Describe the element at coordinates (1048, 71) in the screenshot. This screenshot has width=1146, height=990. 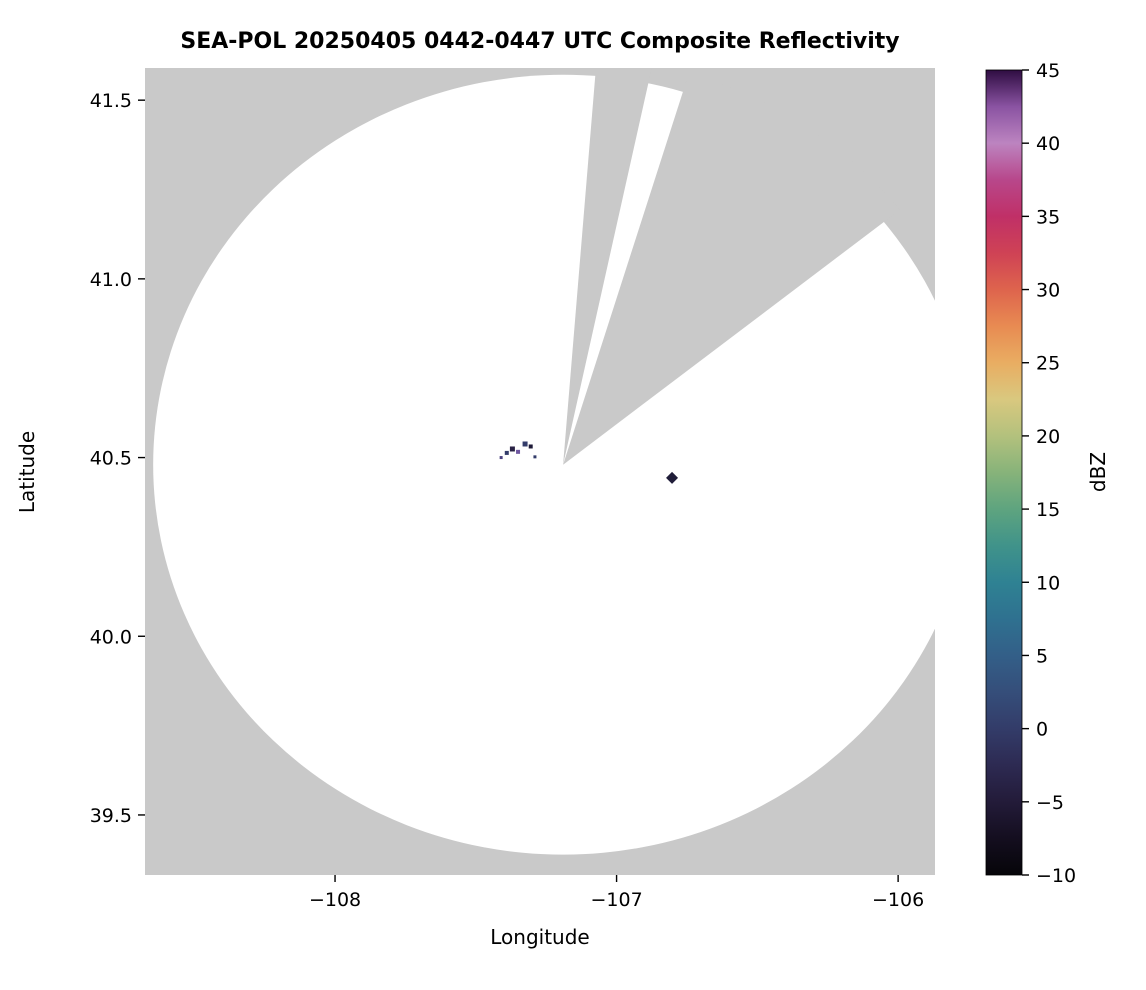
I see `colorbar-tick-label: 45` at that location.